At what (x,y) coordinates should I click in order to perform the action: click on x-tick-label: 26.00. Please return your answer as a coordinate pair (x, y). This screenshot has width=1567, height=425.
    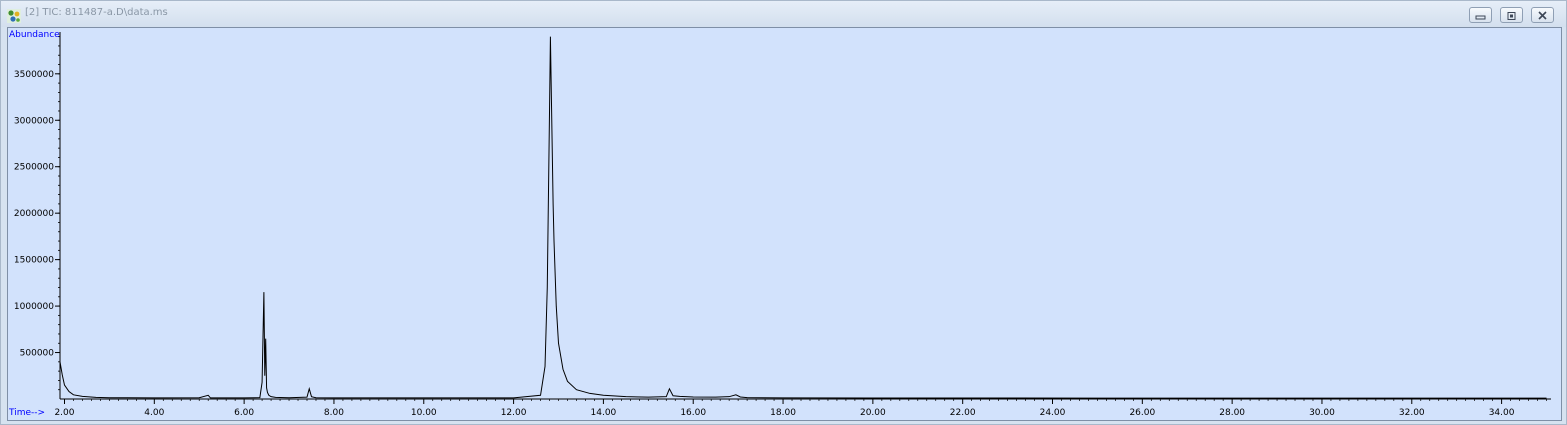
    Looking at the image, I should click on (1142, 413).